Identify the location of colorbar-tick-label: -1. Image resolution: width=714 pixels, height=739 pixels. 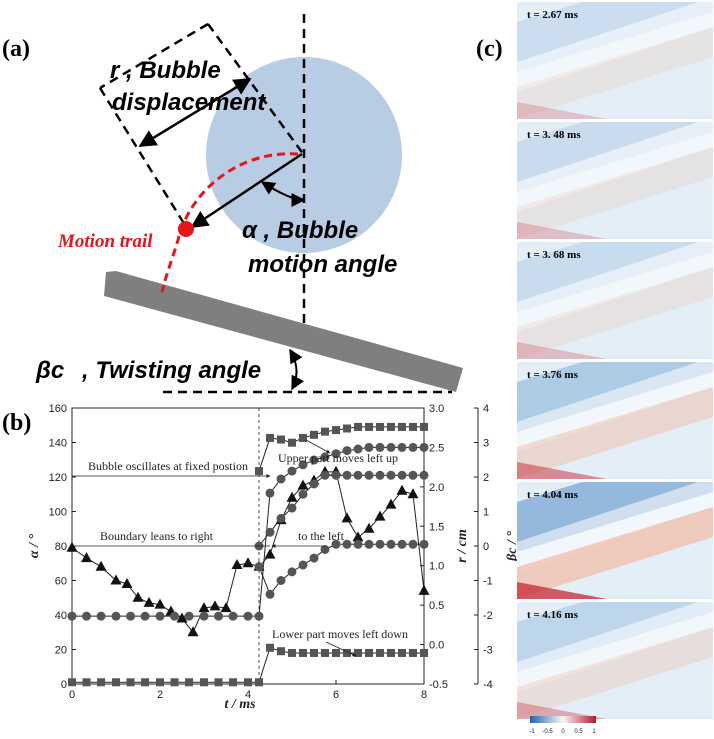
(532, 732).